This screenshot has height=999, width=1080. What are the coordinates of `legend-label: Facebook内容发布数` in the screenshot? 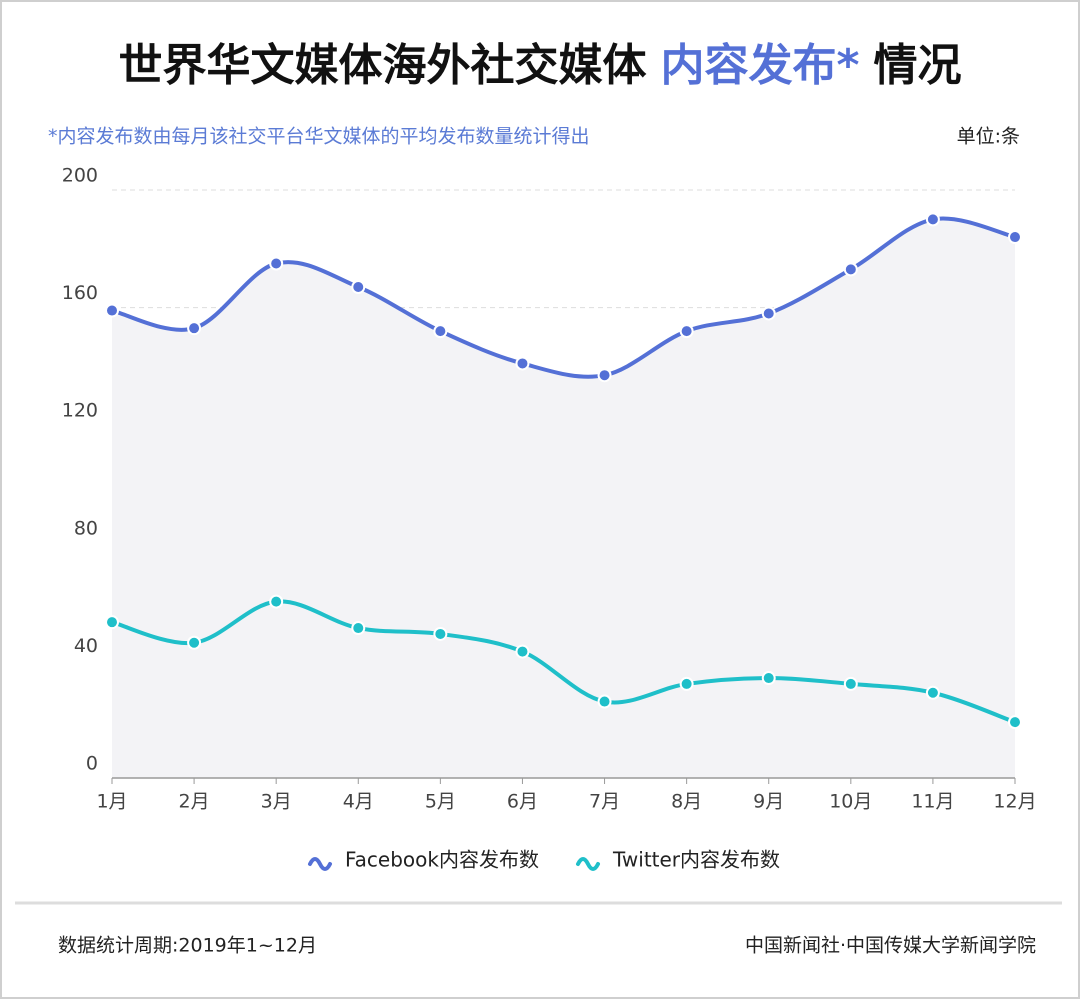 It's located at (442, 860).